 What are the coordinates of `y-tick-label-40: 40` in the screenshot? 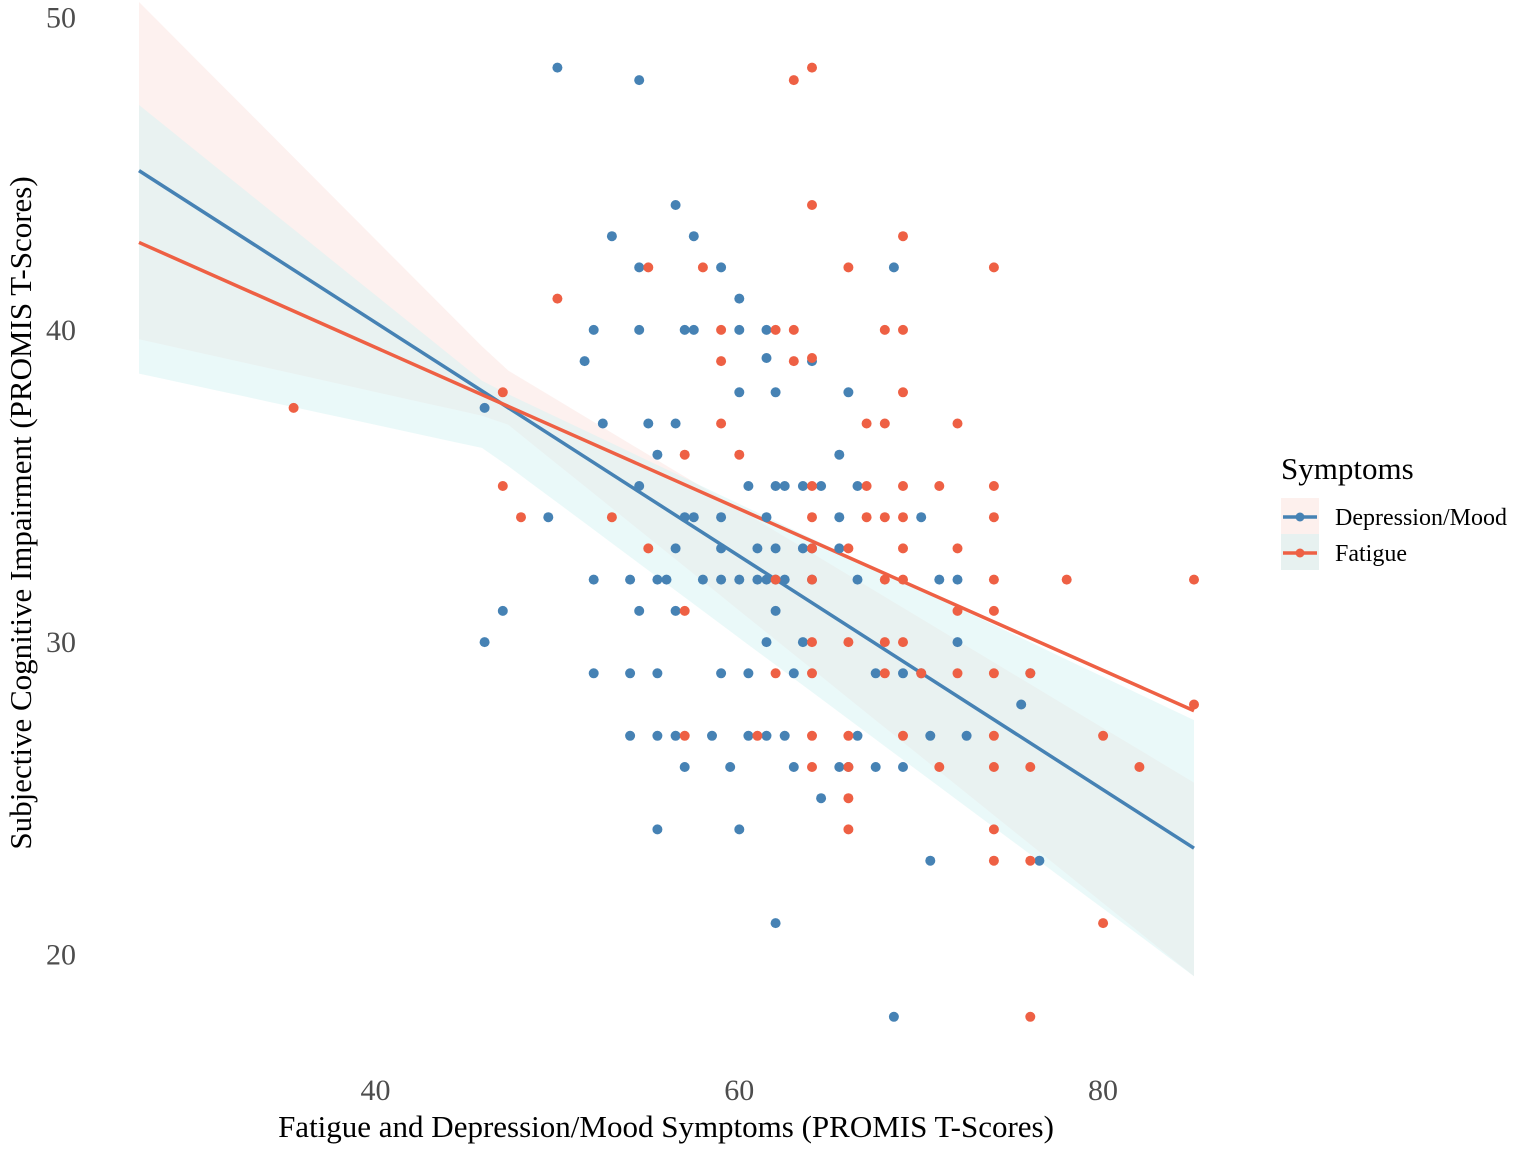 It's located at (61, 330).